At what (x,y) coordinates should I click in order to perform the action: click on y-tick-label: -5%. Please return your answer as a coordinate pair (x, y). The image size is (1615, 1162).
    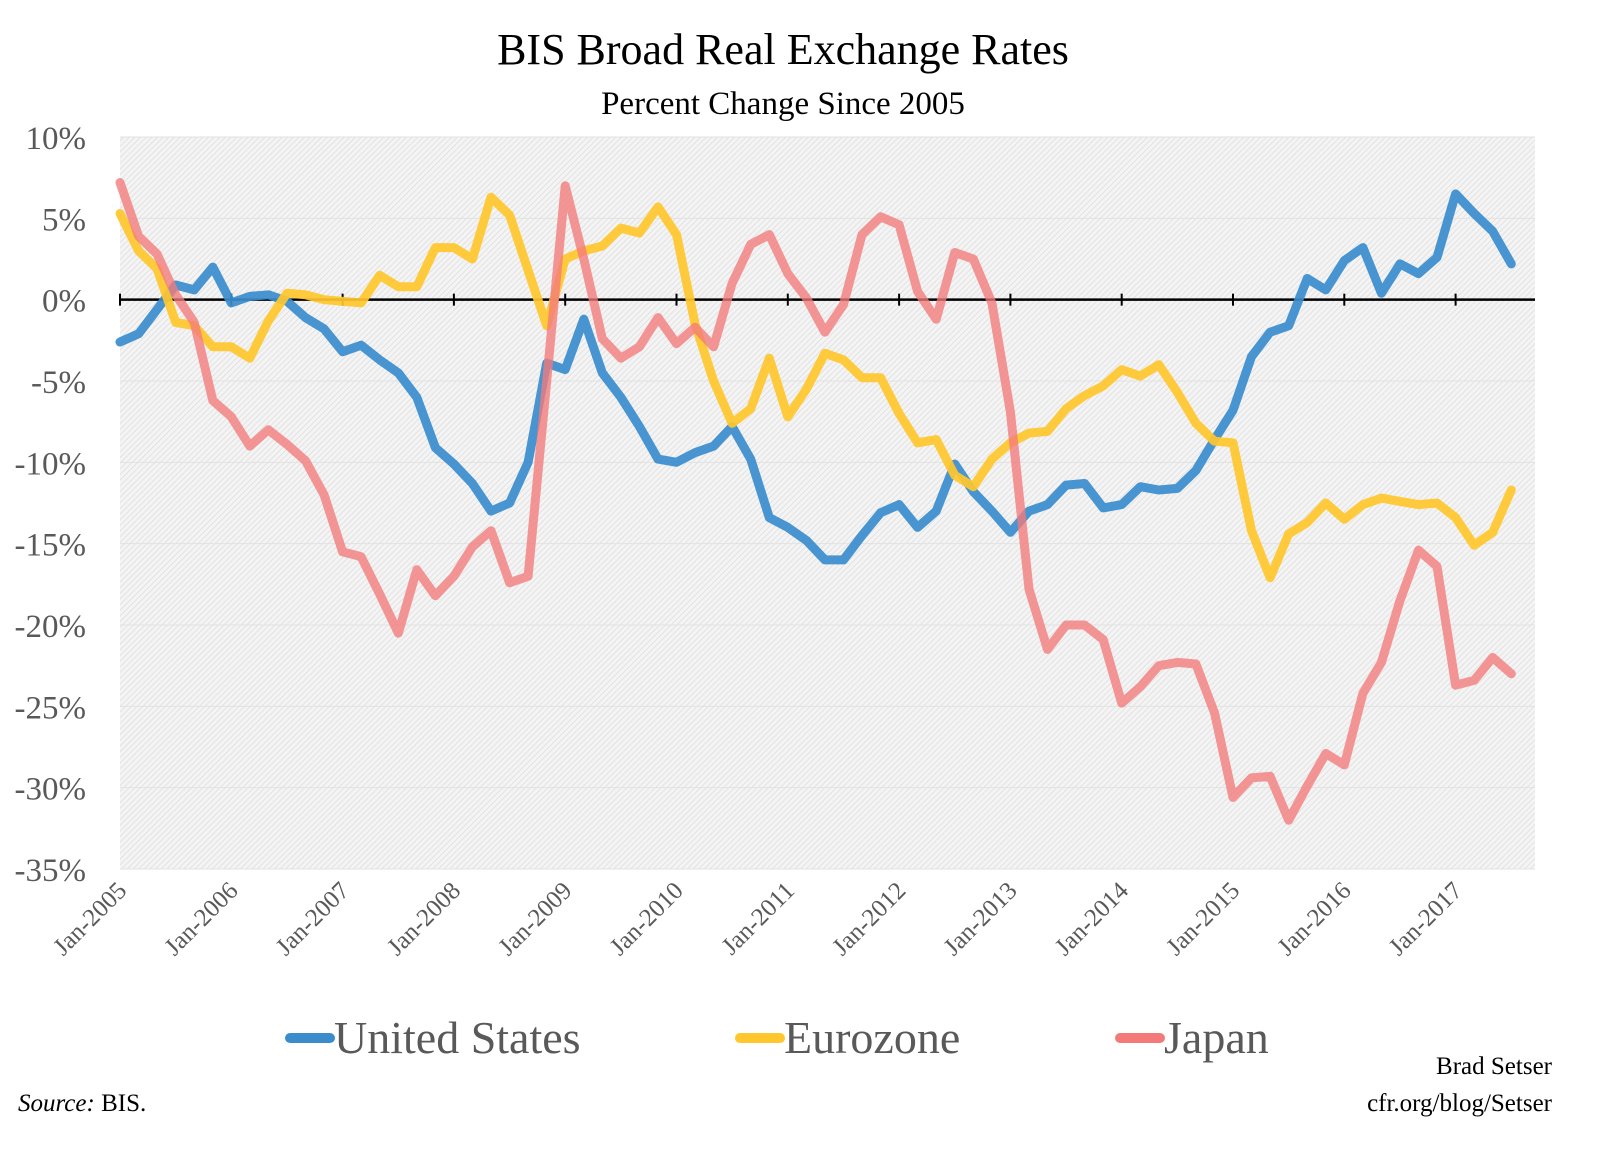
    Looking at the image, I should click on (58, 383).